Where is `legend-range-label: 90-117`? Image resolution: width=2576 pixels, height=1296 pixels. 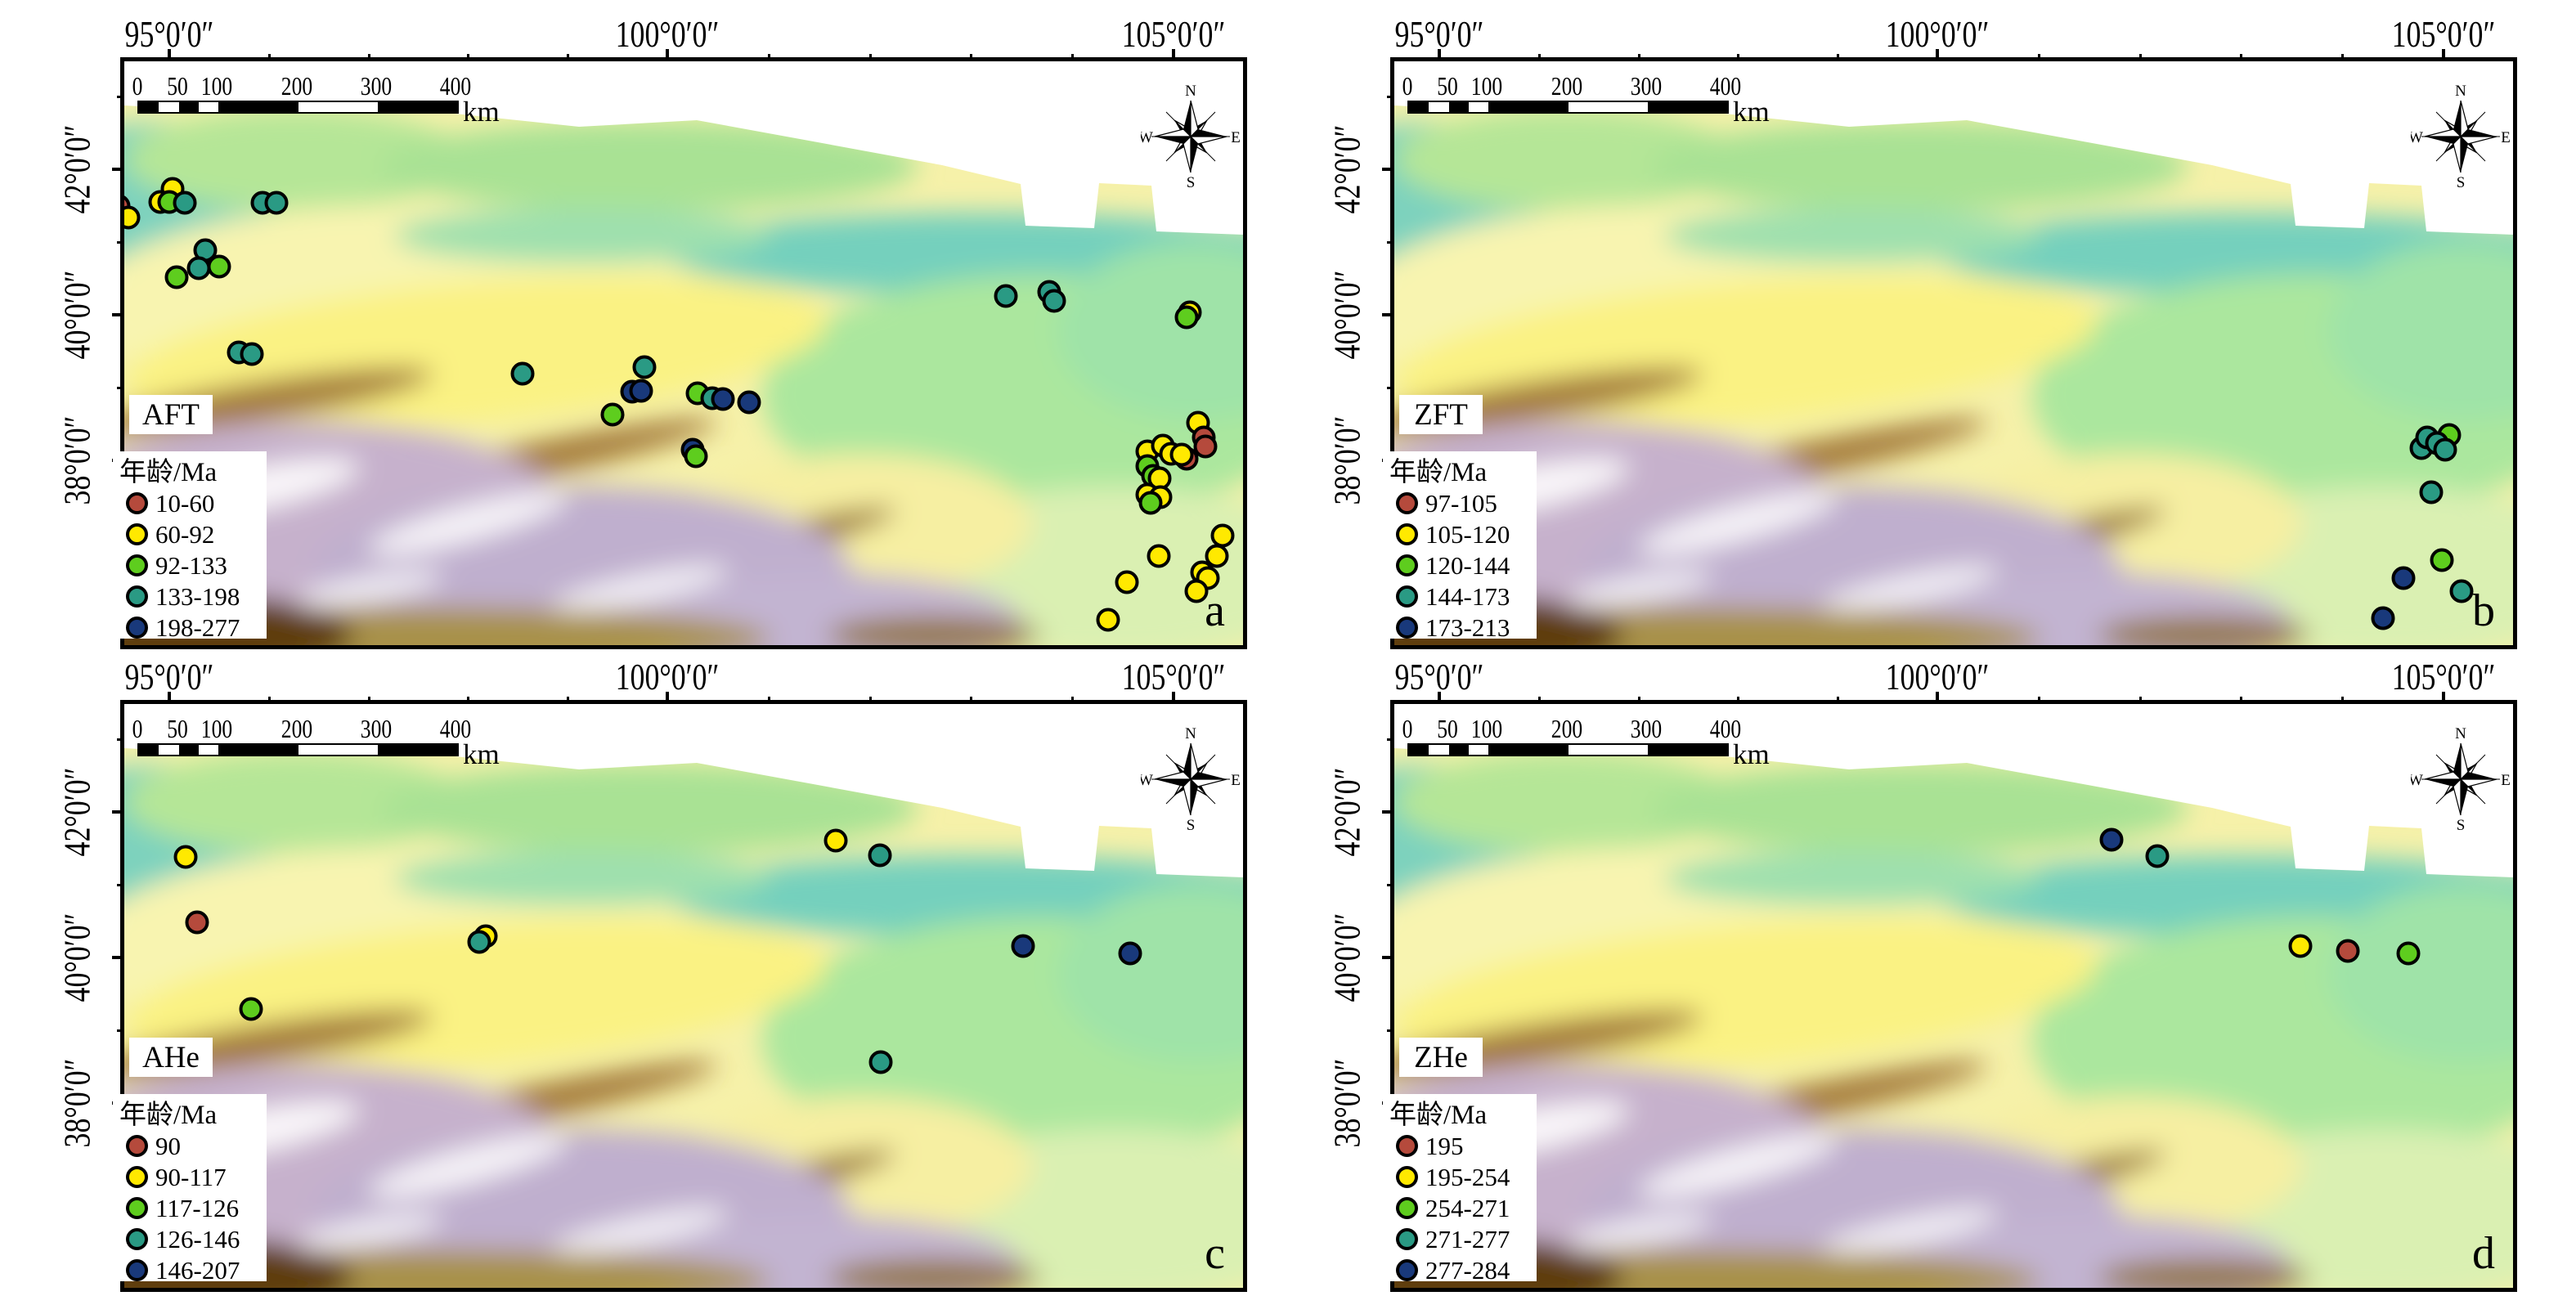 legend-range-label: 90-117 is located at coordinates (191, 1176).